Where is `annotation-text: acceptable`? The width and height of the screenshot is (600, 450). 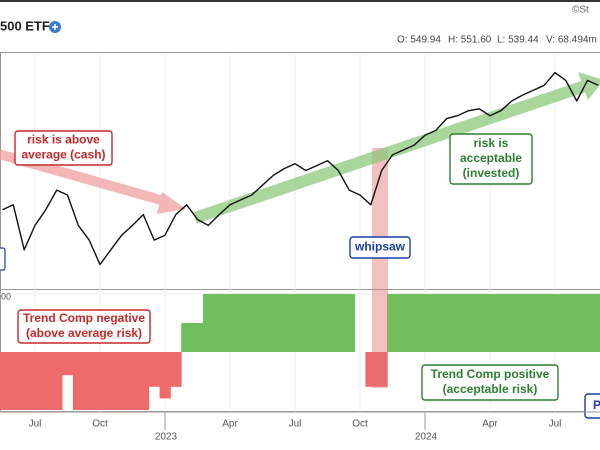 annotation-text: acceptable is located at coordinates (491, 158).